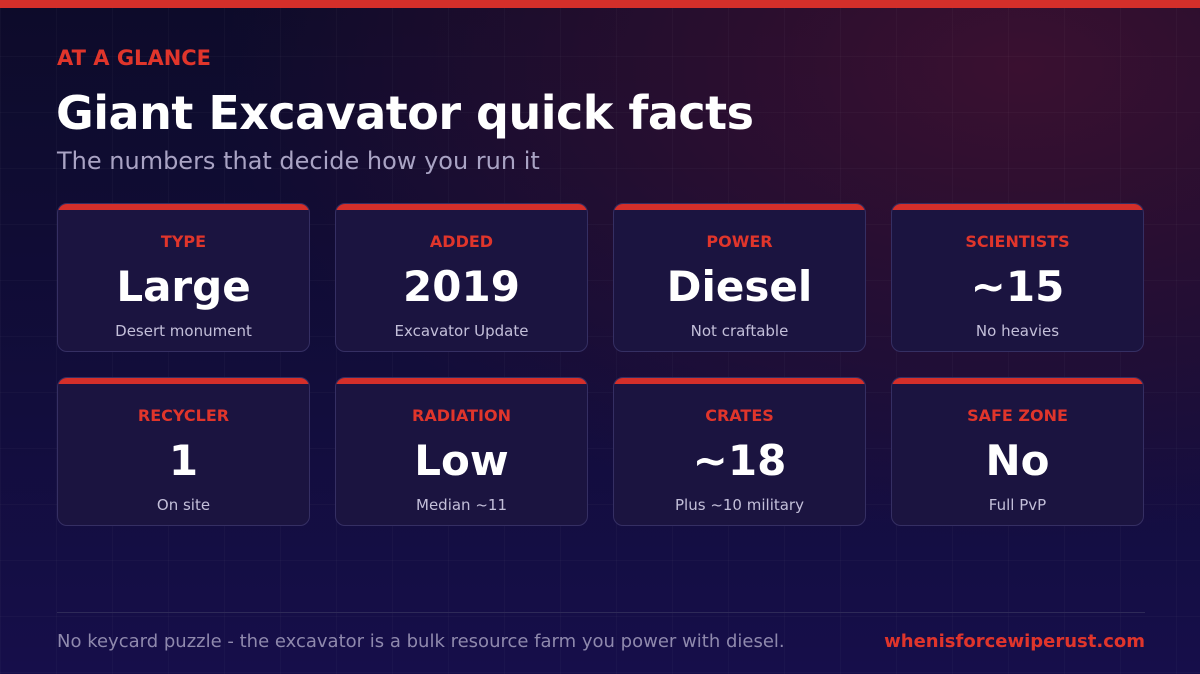  Describe the element at coordinates (461, 331) in the screenshot. I see `card-note: Excavator Update` at that location.